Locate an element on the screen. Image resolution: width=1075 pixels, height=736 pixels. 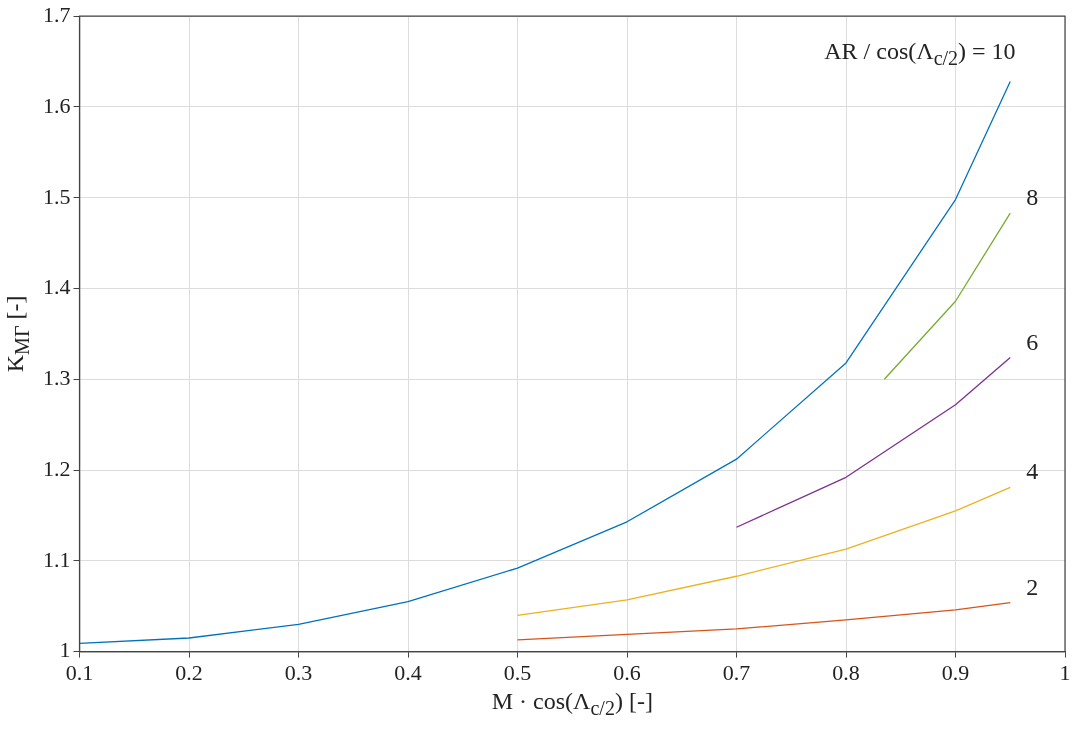
x-tick-label: 0.2 is located at coordinates (189, 672).